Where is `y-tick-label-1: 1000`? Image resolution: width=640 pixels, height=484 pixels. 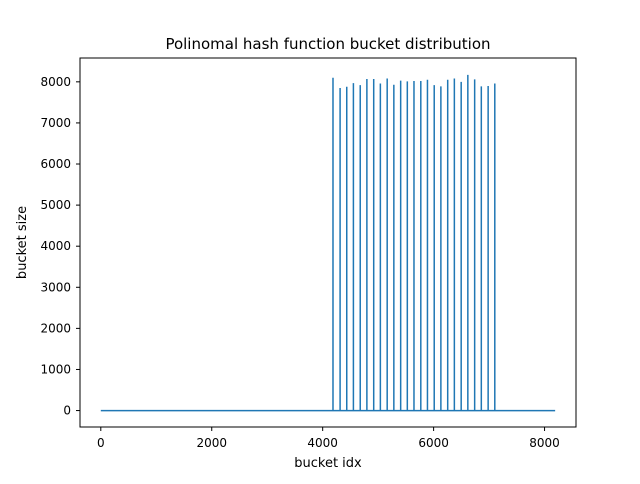
y-tick-label-1: 1000 is located at coordinates (55, 369).